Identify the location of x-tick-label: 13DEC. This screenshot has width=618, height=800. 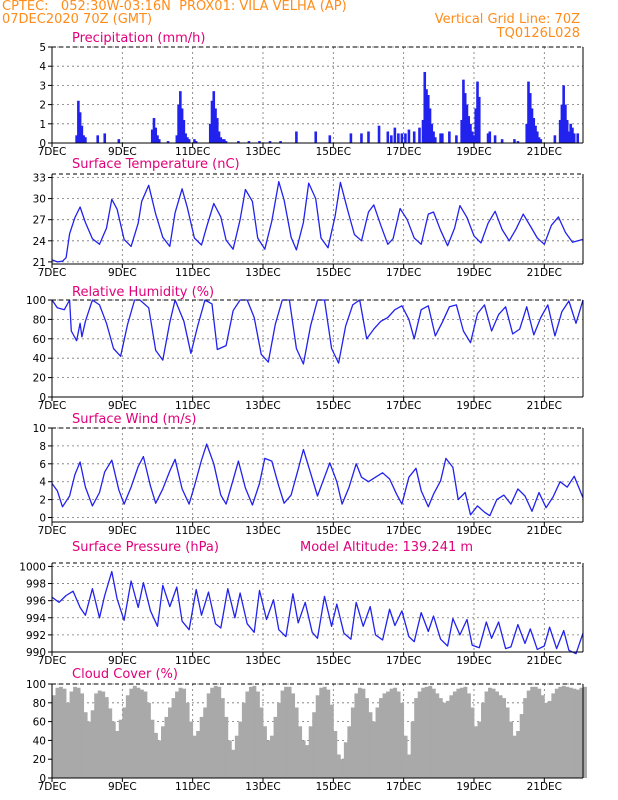
(262, 406).